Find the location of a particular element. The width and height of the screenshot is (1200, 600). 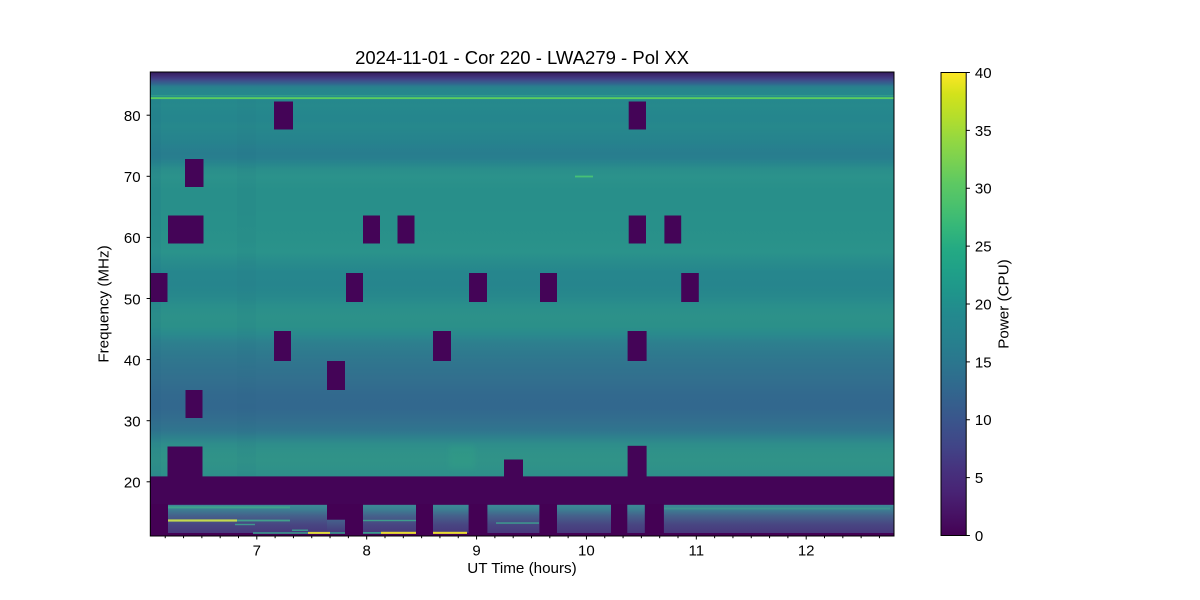

svg-text: 8 is located at coordinates (367, 550).